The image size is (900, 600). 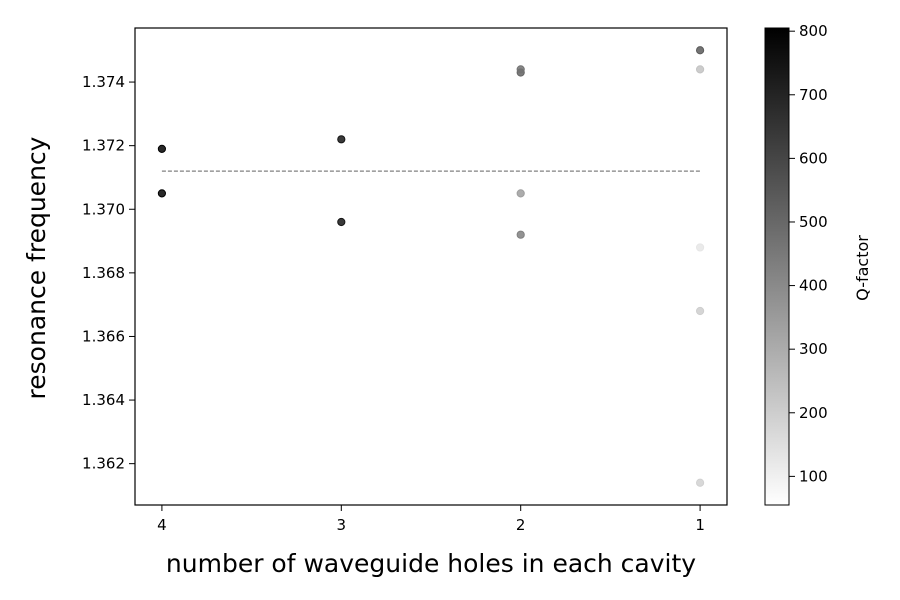 I want to click on colorbar-tick-label: 300, so click(x=813, y=349).